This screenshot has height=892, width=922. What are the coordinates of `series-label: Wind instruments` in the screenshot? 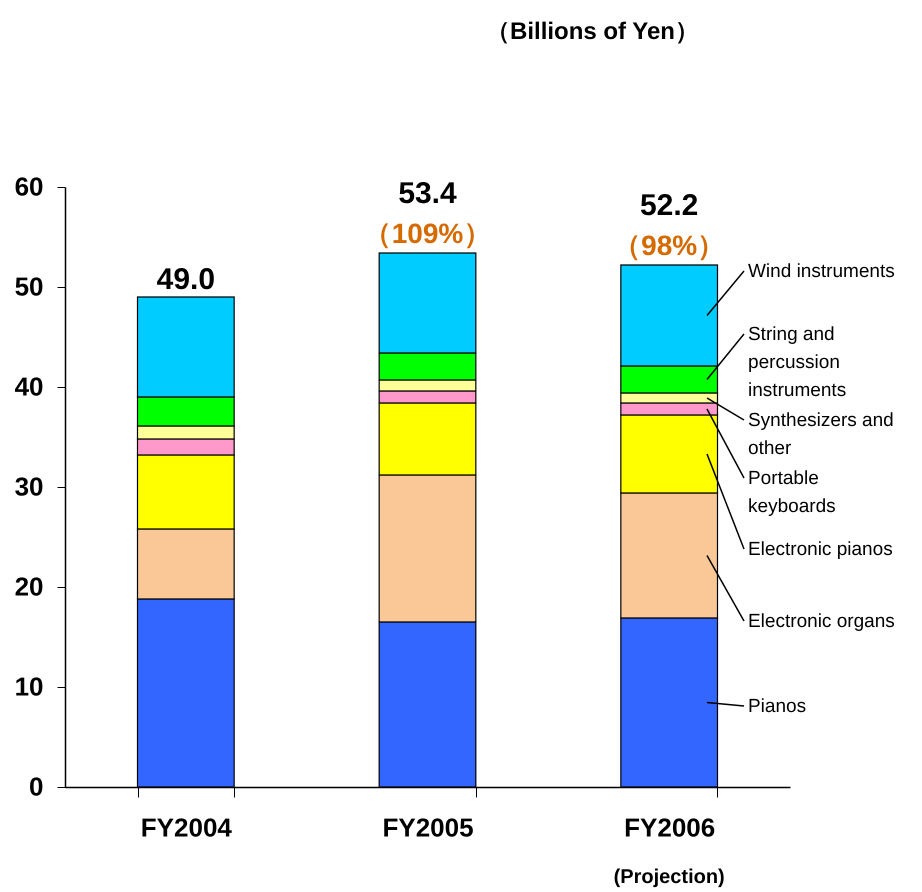 It's located at (821, 271).